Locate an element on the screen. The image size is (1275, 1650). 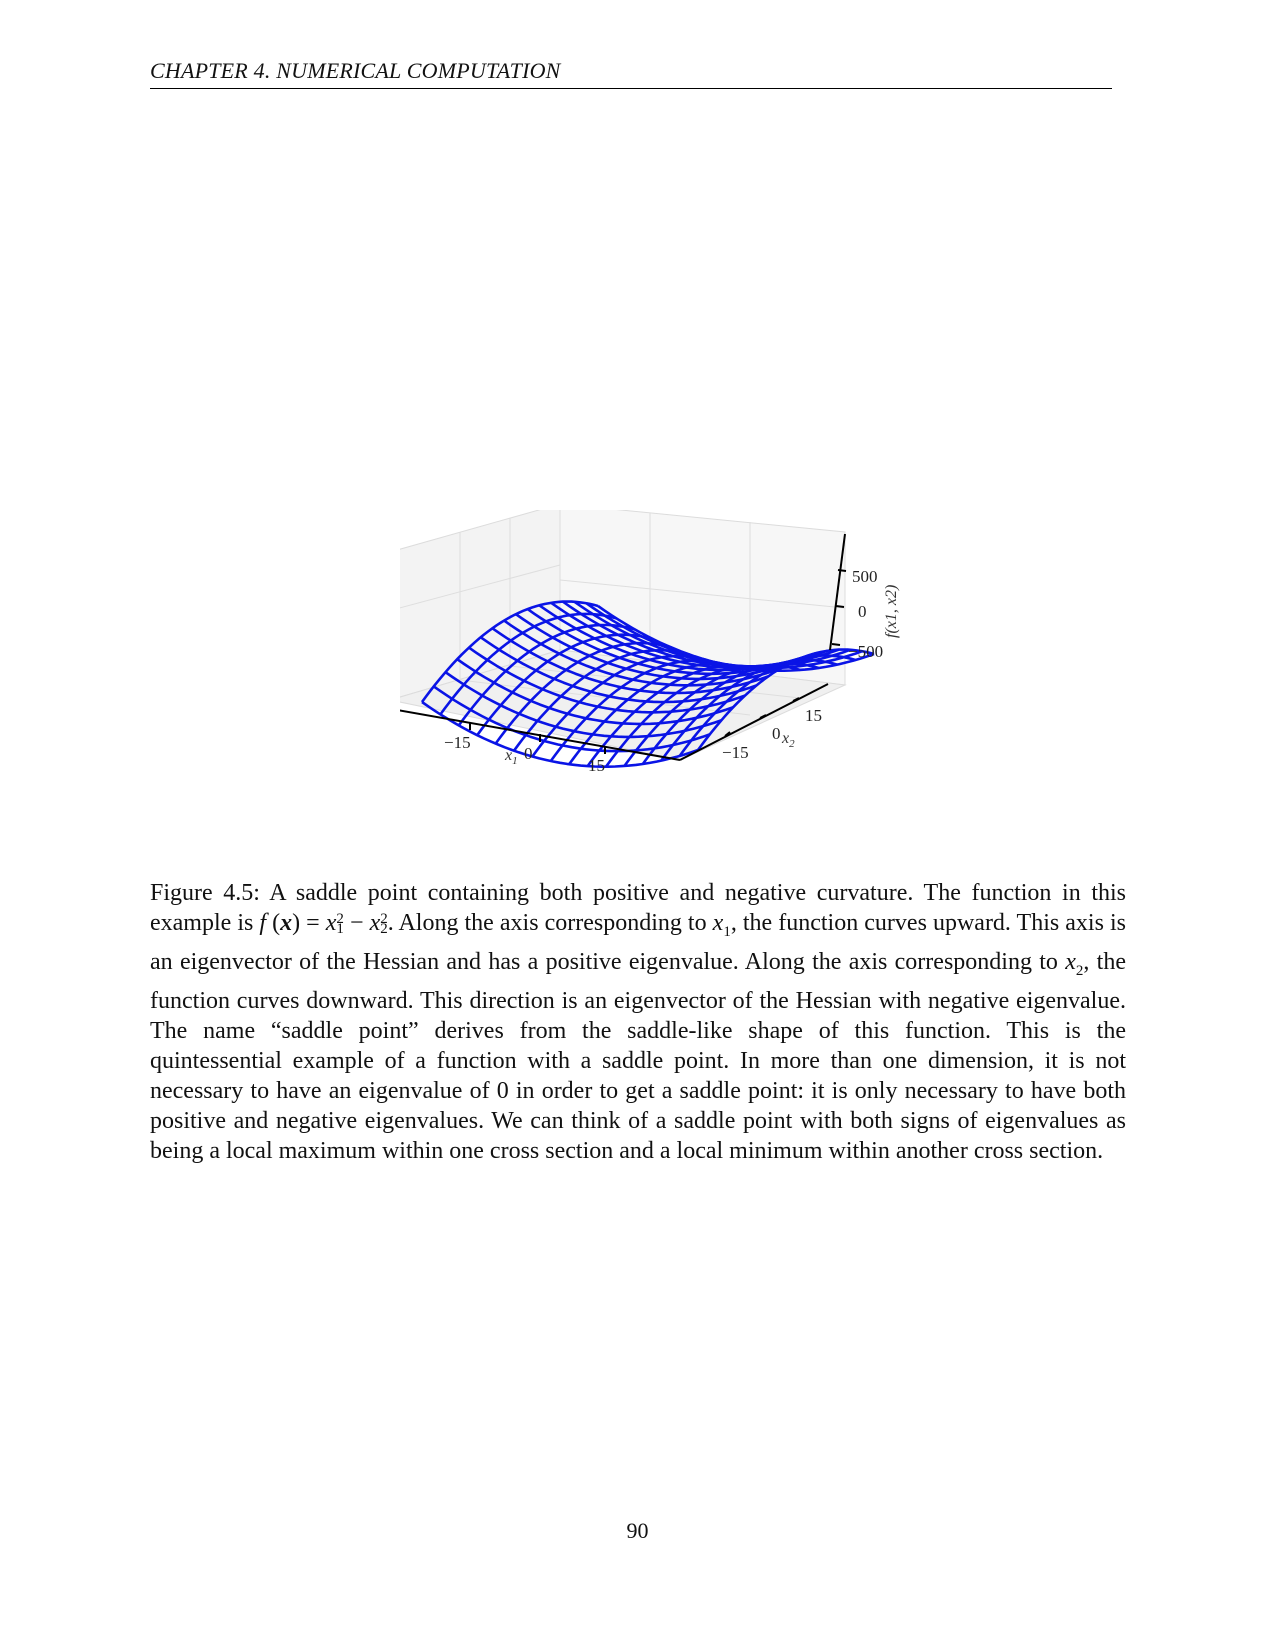
paren-open: ( is located at coordinates (273, 923).